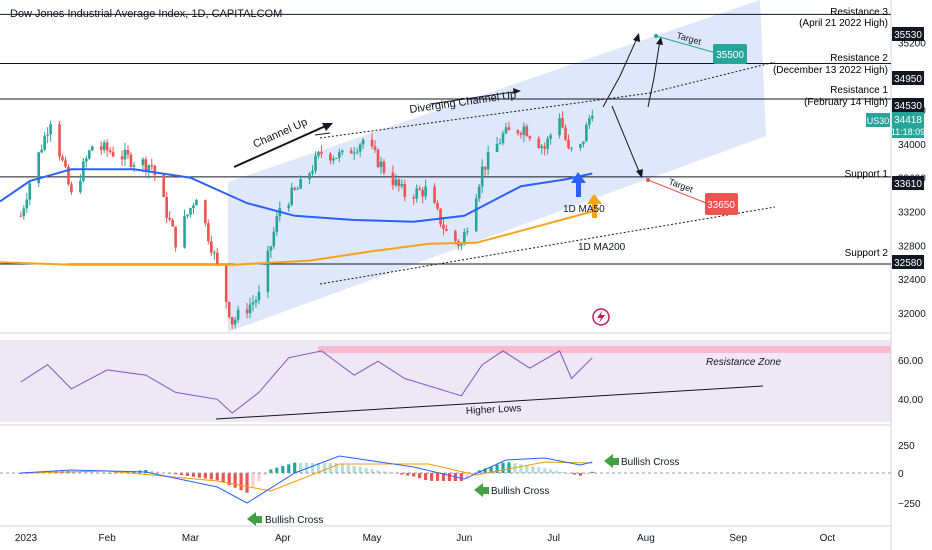 This screenshot has height=550, width=932. Describe the element at coordinates (910, 361) in the screenshot. I see `rsi-tick-60: 60.00` at that location.